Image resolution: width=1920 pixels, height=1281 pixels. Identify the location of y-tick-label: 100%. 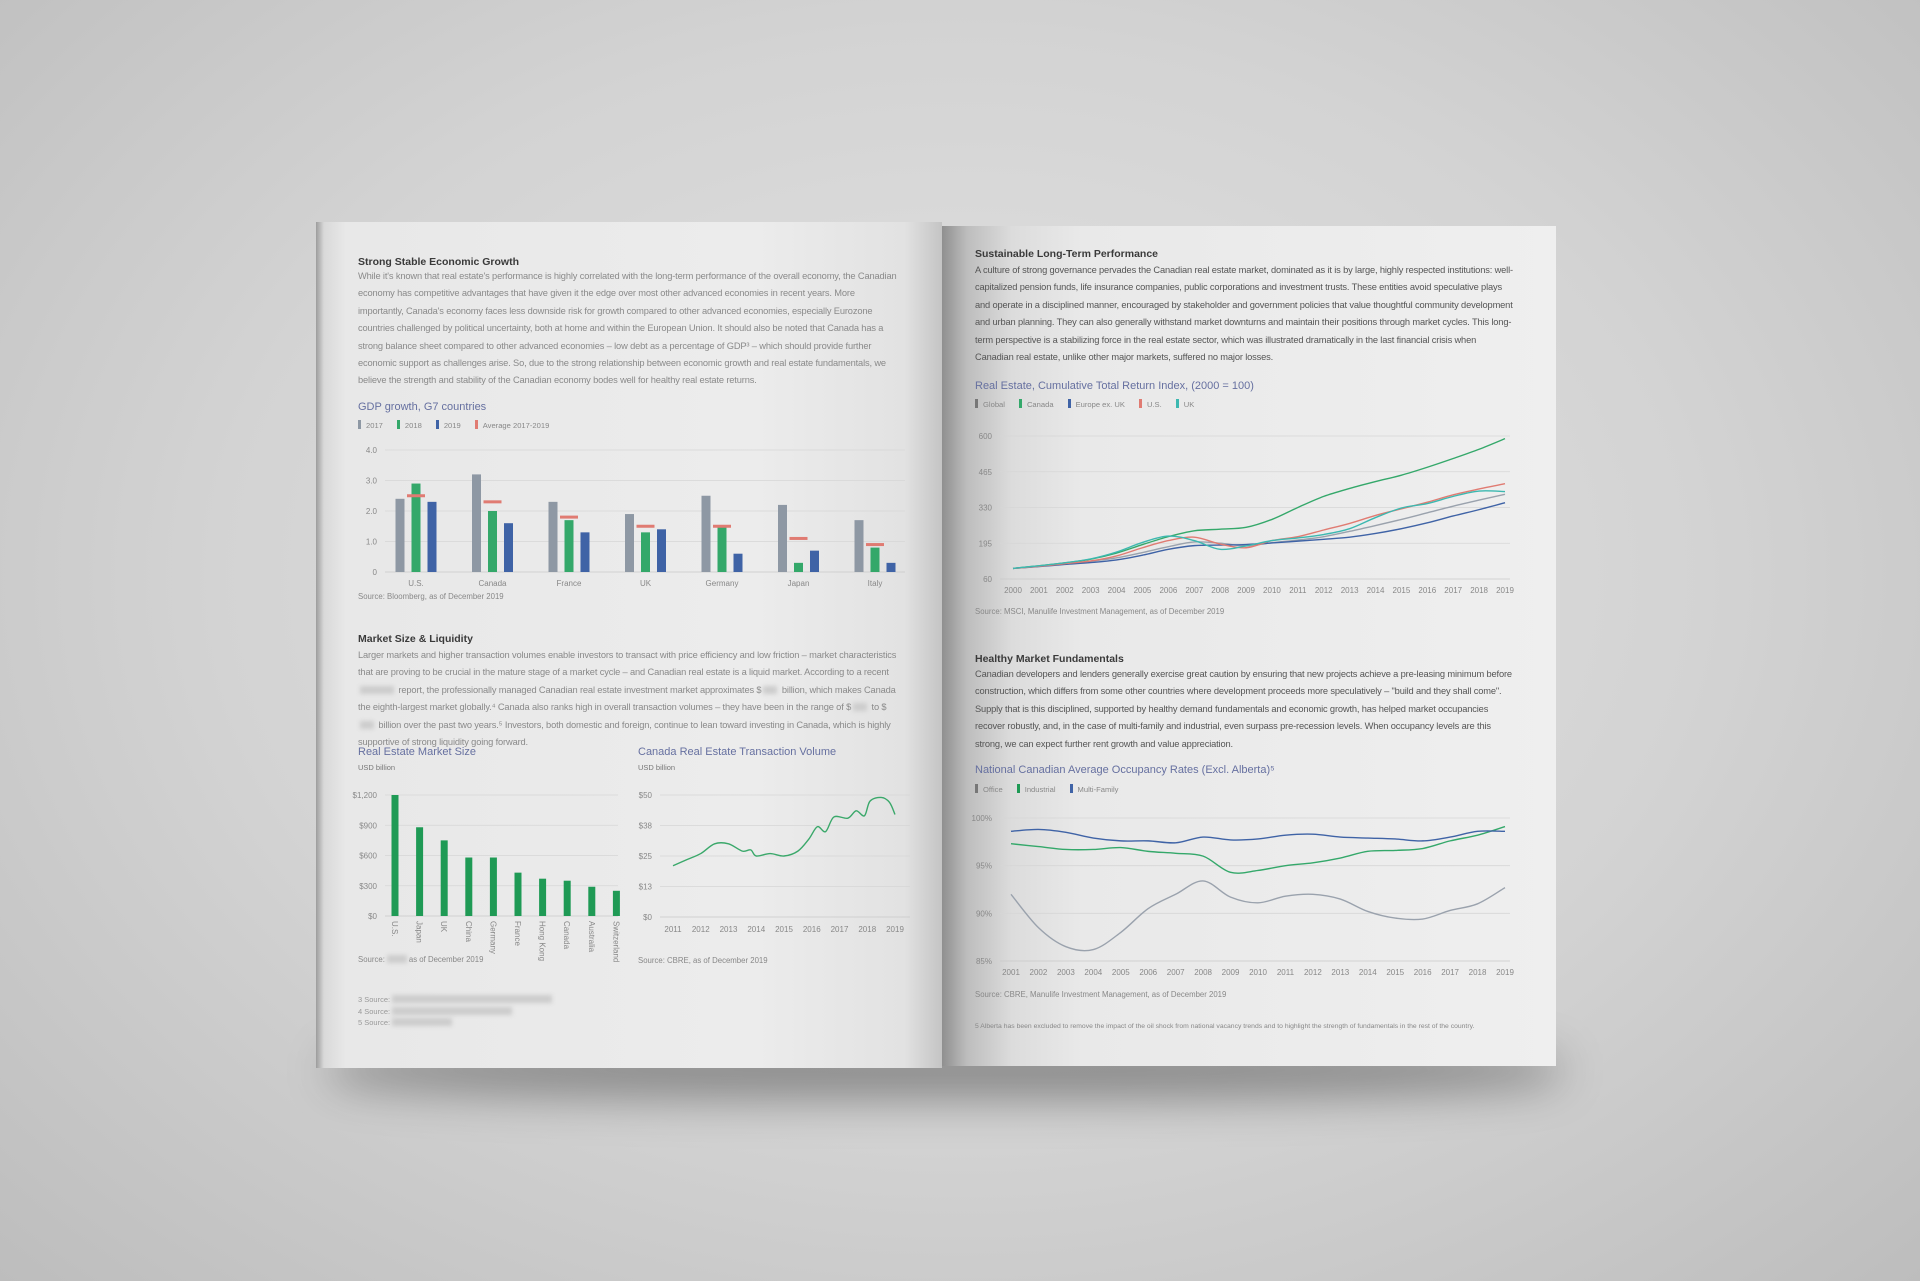
(982, 818).